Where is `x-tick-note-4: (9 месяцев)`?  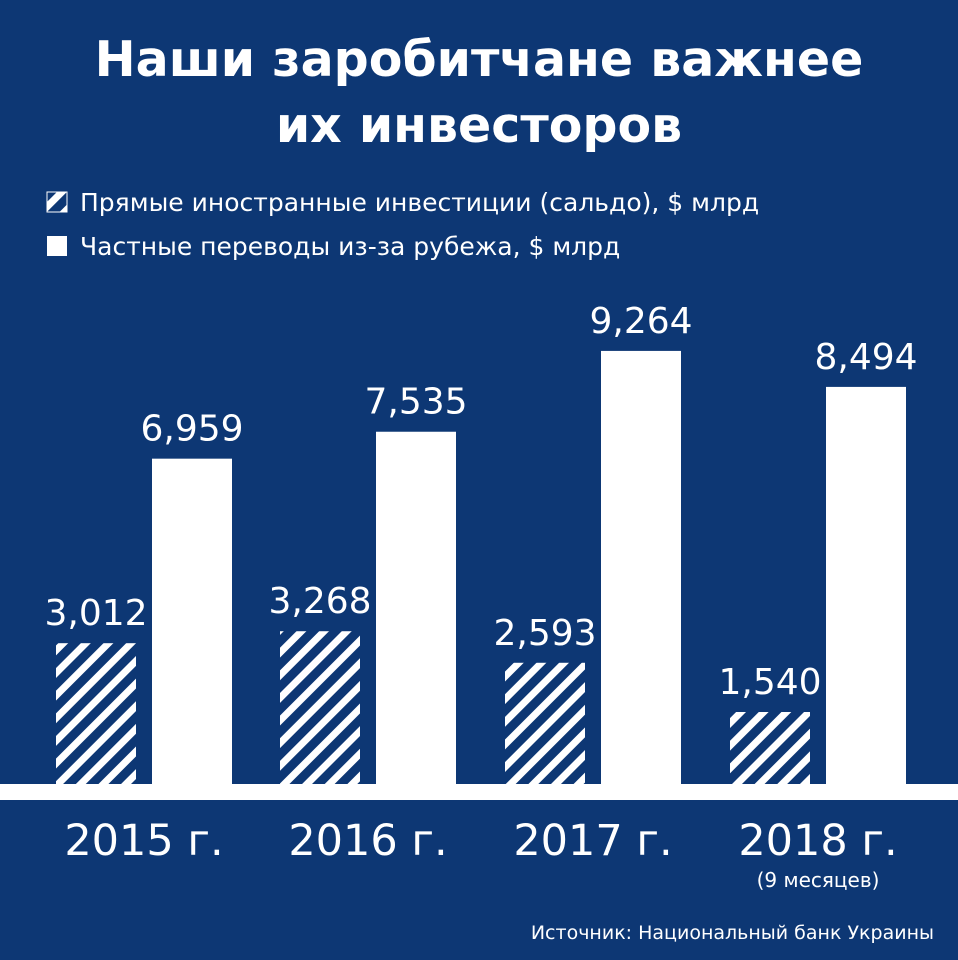
x-tick-note-4: (9 месяцев) is located at coordinates (818, 880).